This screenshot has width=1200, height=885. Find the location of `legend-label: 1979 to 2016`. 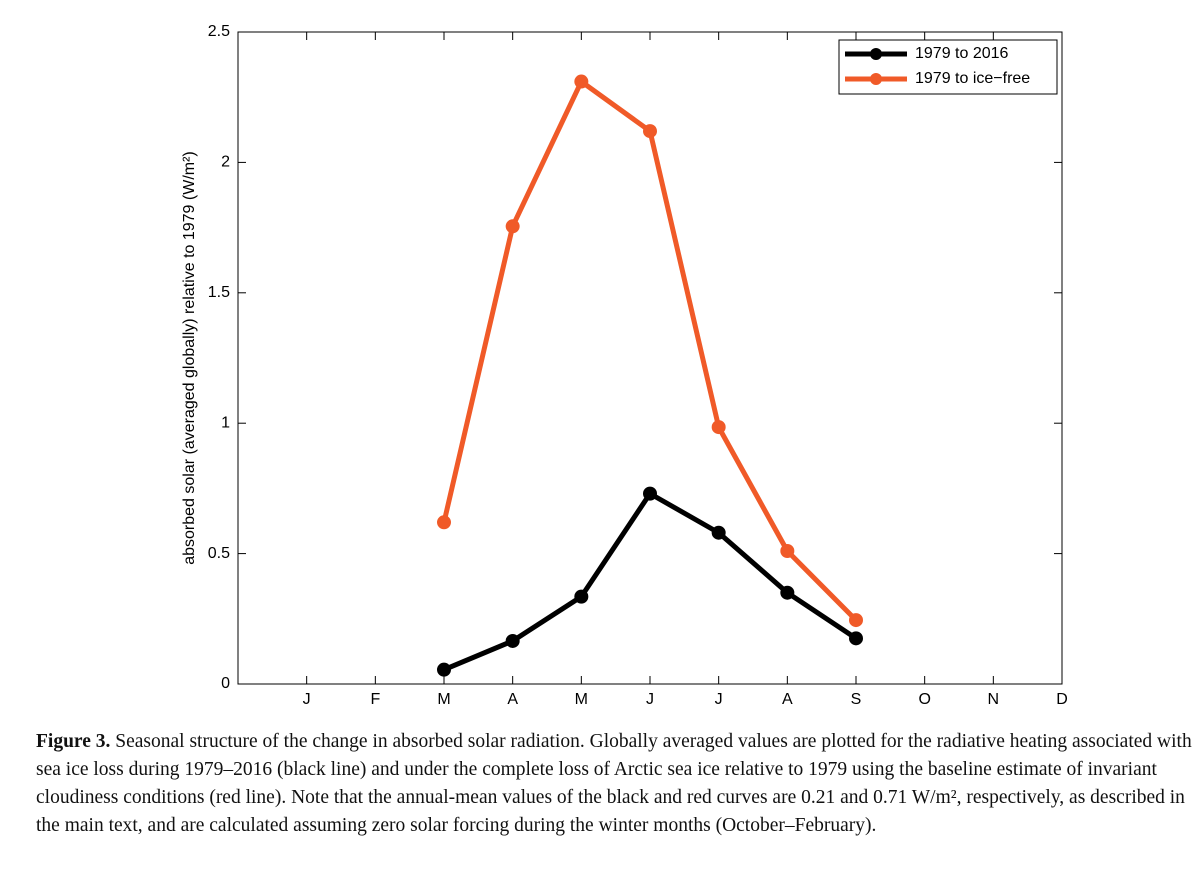

legend-label: 1979 to 2016 is located at coordinates (962, 53).